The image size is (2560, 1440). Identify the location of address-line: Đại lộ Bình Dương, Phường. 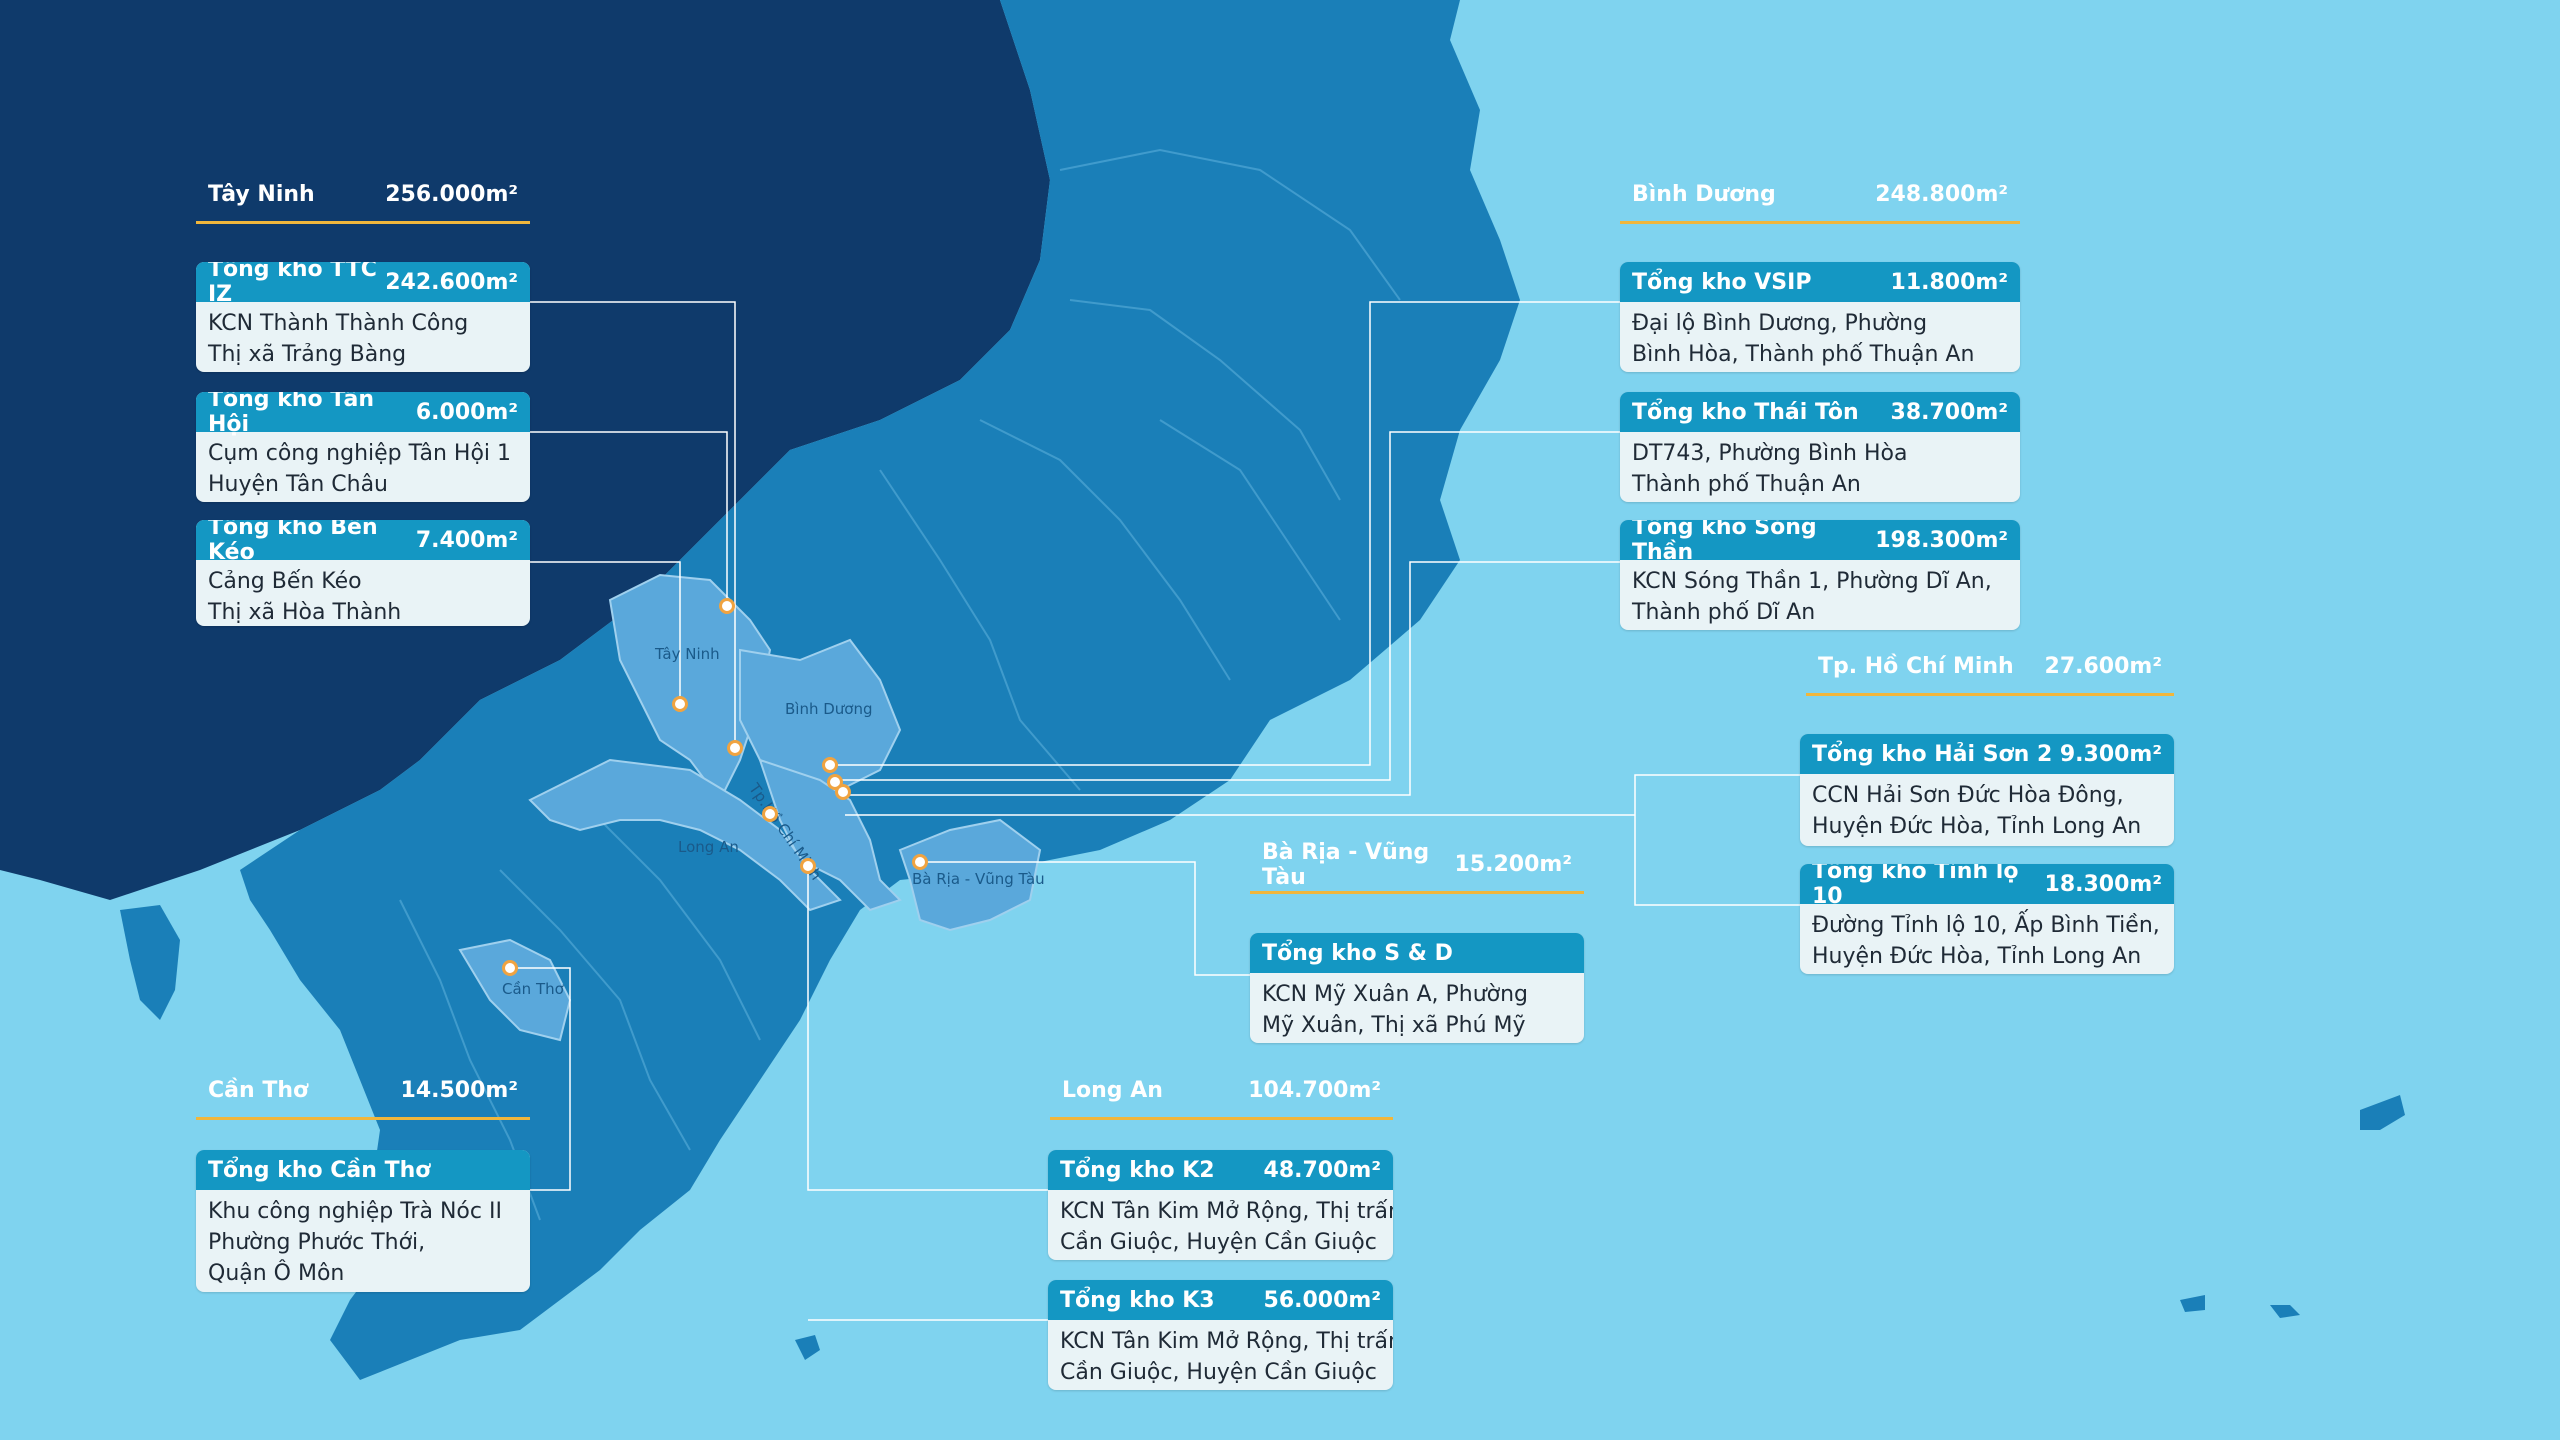
(1780, 323).